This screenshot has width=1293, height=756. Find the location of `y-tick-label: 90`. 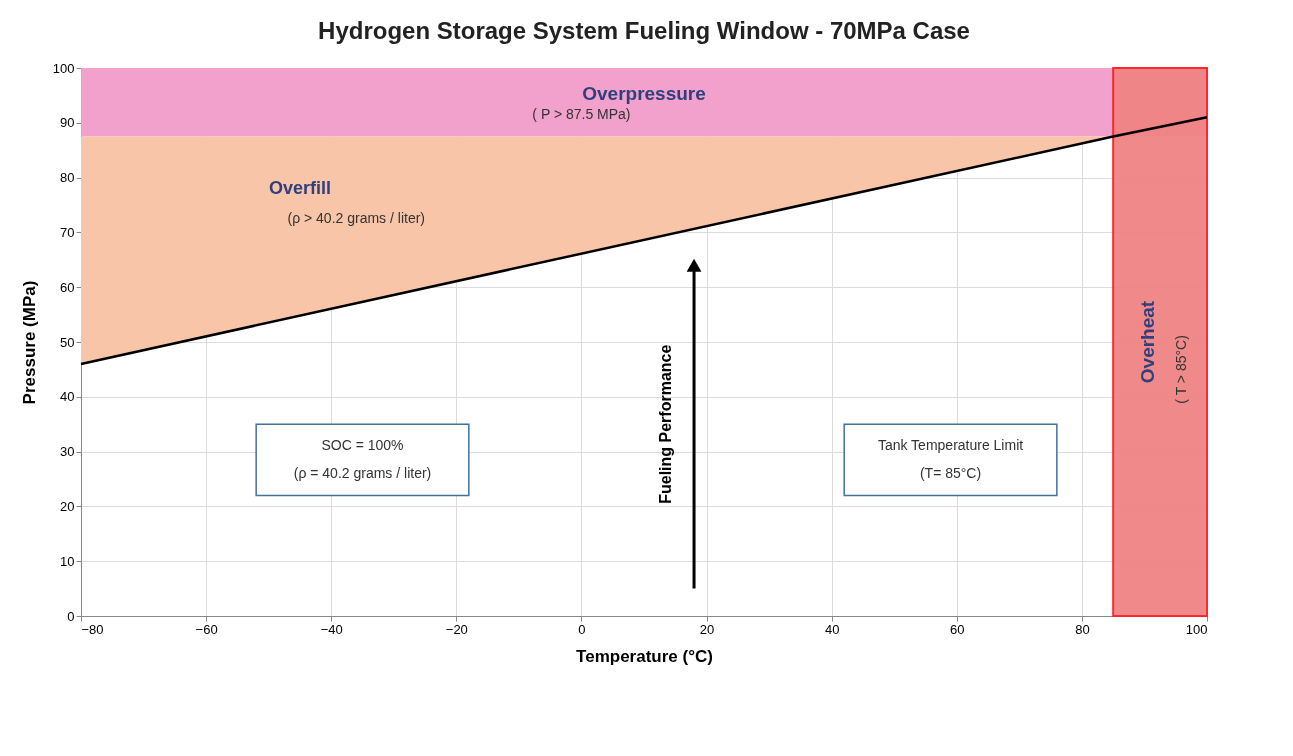

y-tick-label: 90 is located at coordinates (67, 123).